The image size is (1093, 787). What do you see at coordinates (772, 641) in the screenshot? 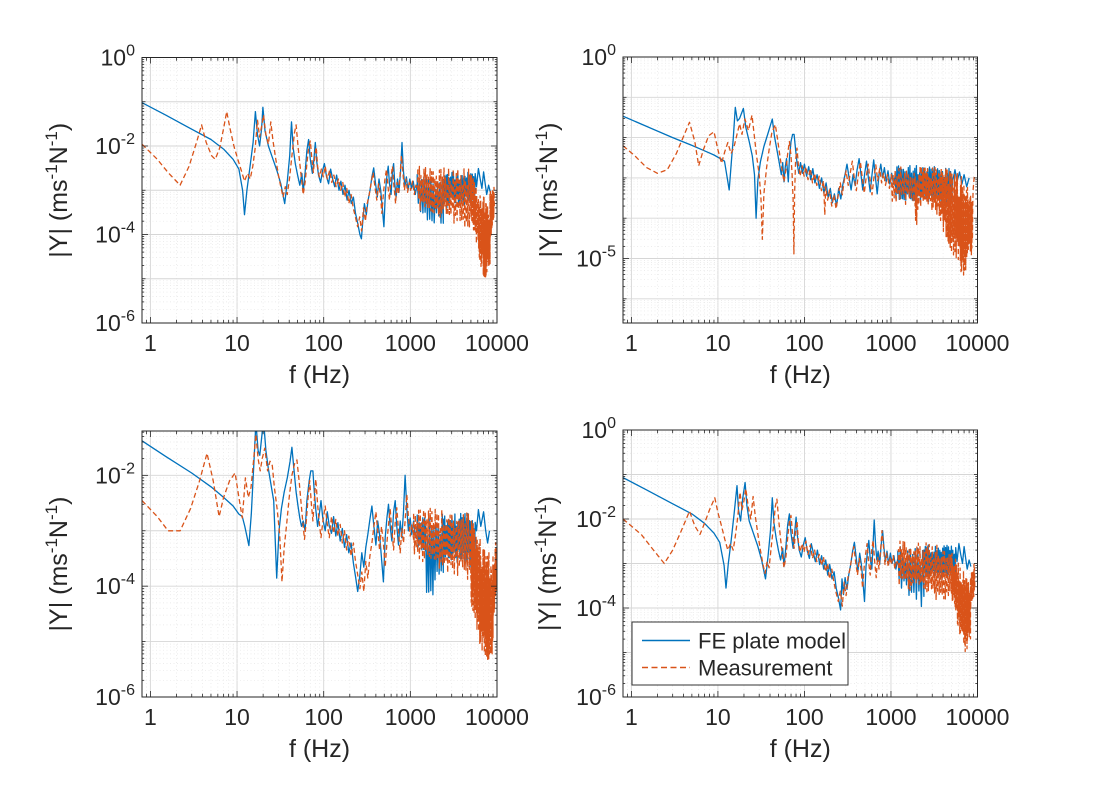
I see `legend-label: FE plate model` at bounding box center [772, 641].